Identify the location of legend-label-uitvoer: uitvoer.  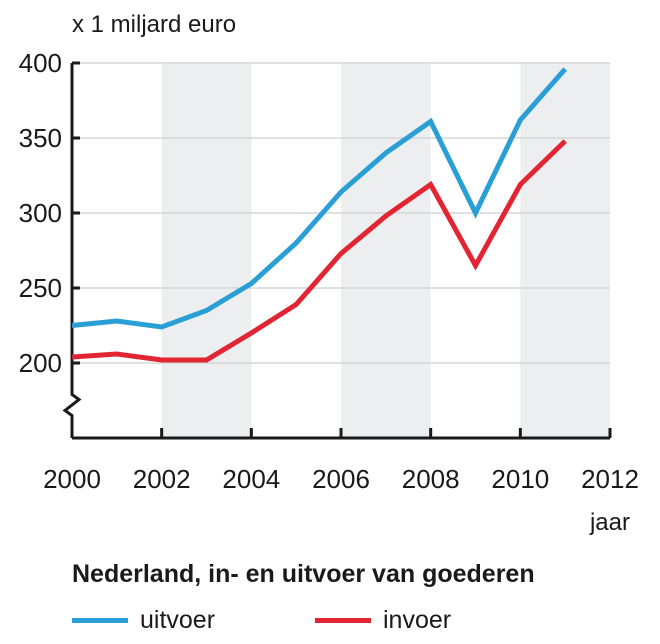
(178, 620).